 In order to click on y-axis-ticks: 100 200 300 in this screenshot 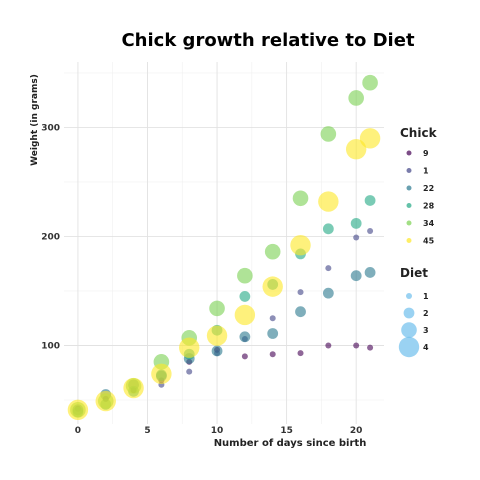, I will do `click(50, 237)`.